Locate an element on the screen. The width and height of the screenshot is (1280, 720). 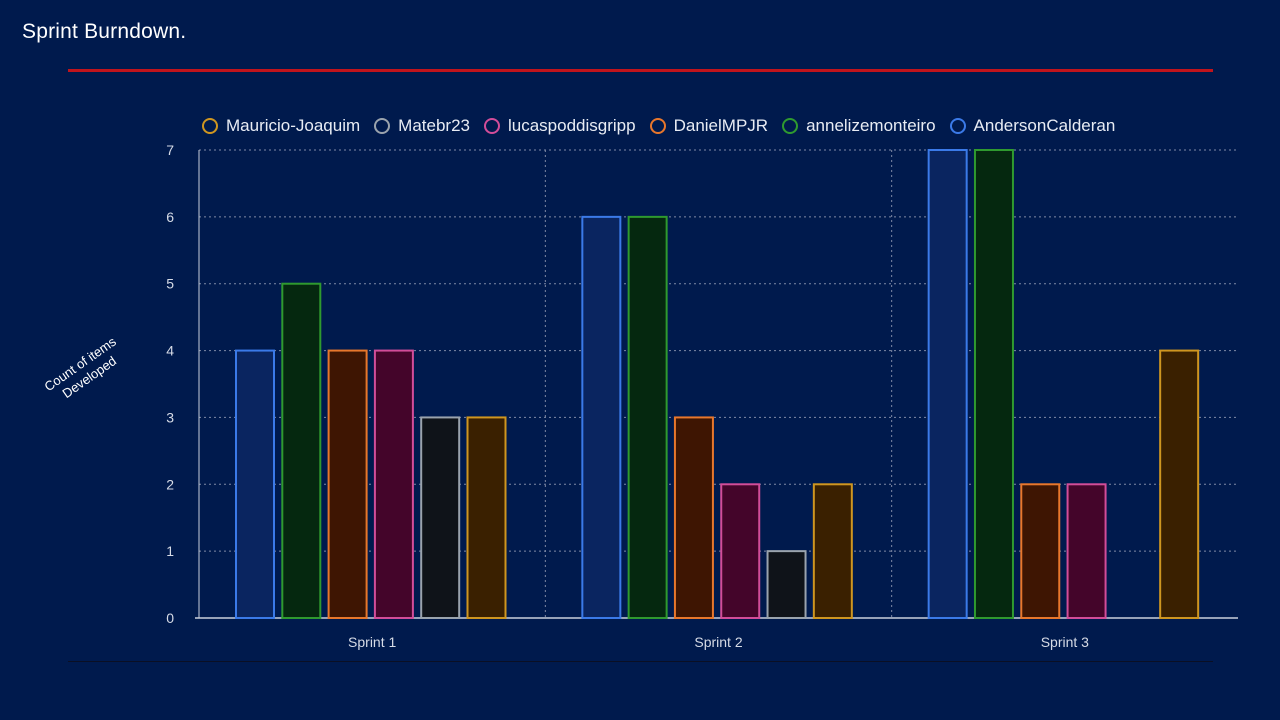
y-tick-label: 2 is located at coordinates (170, 484).